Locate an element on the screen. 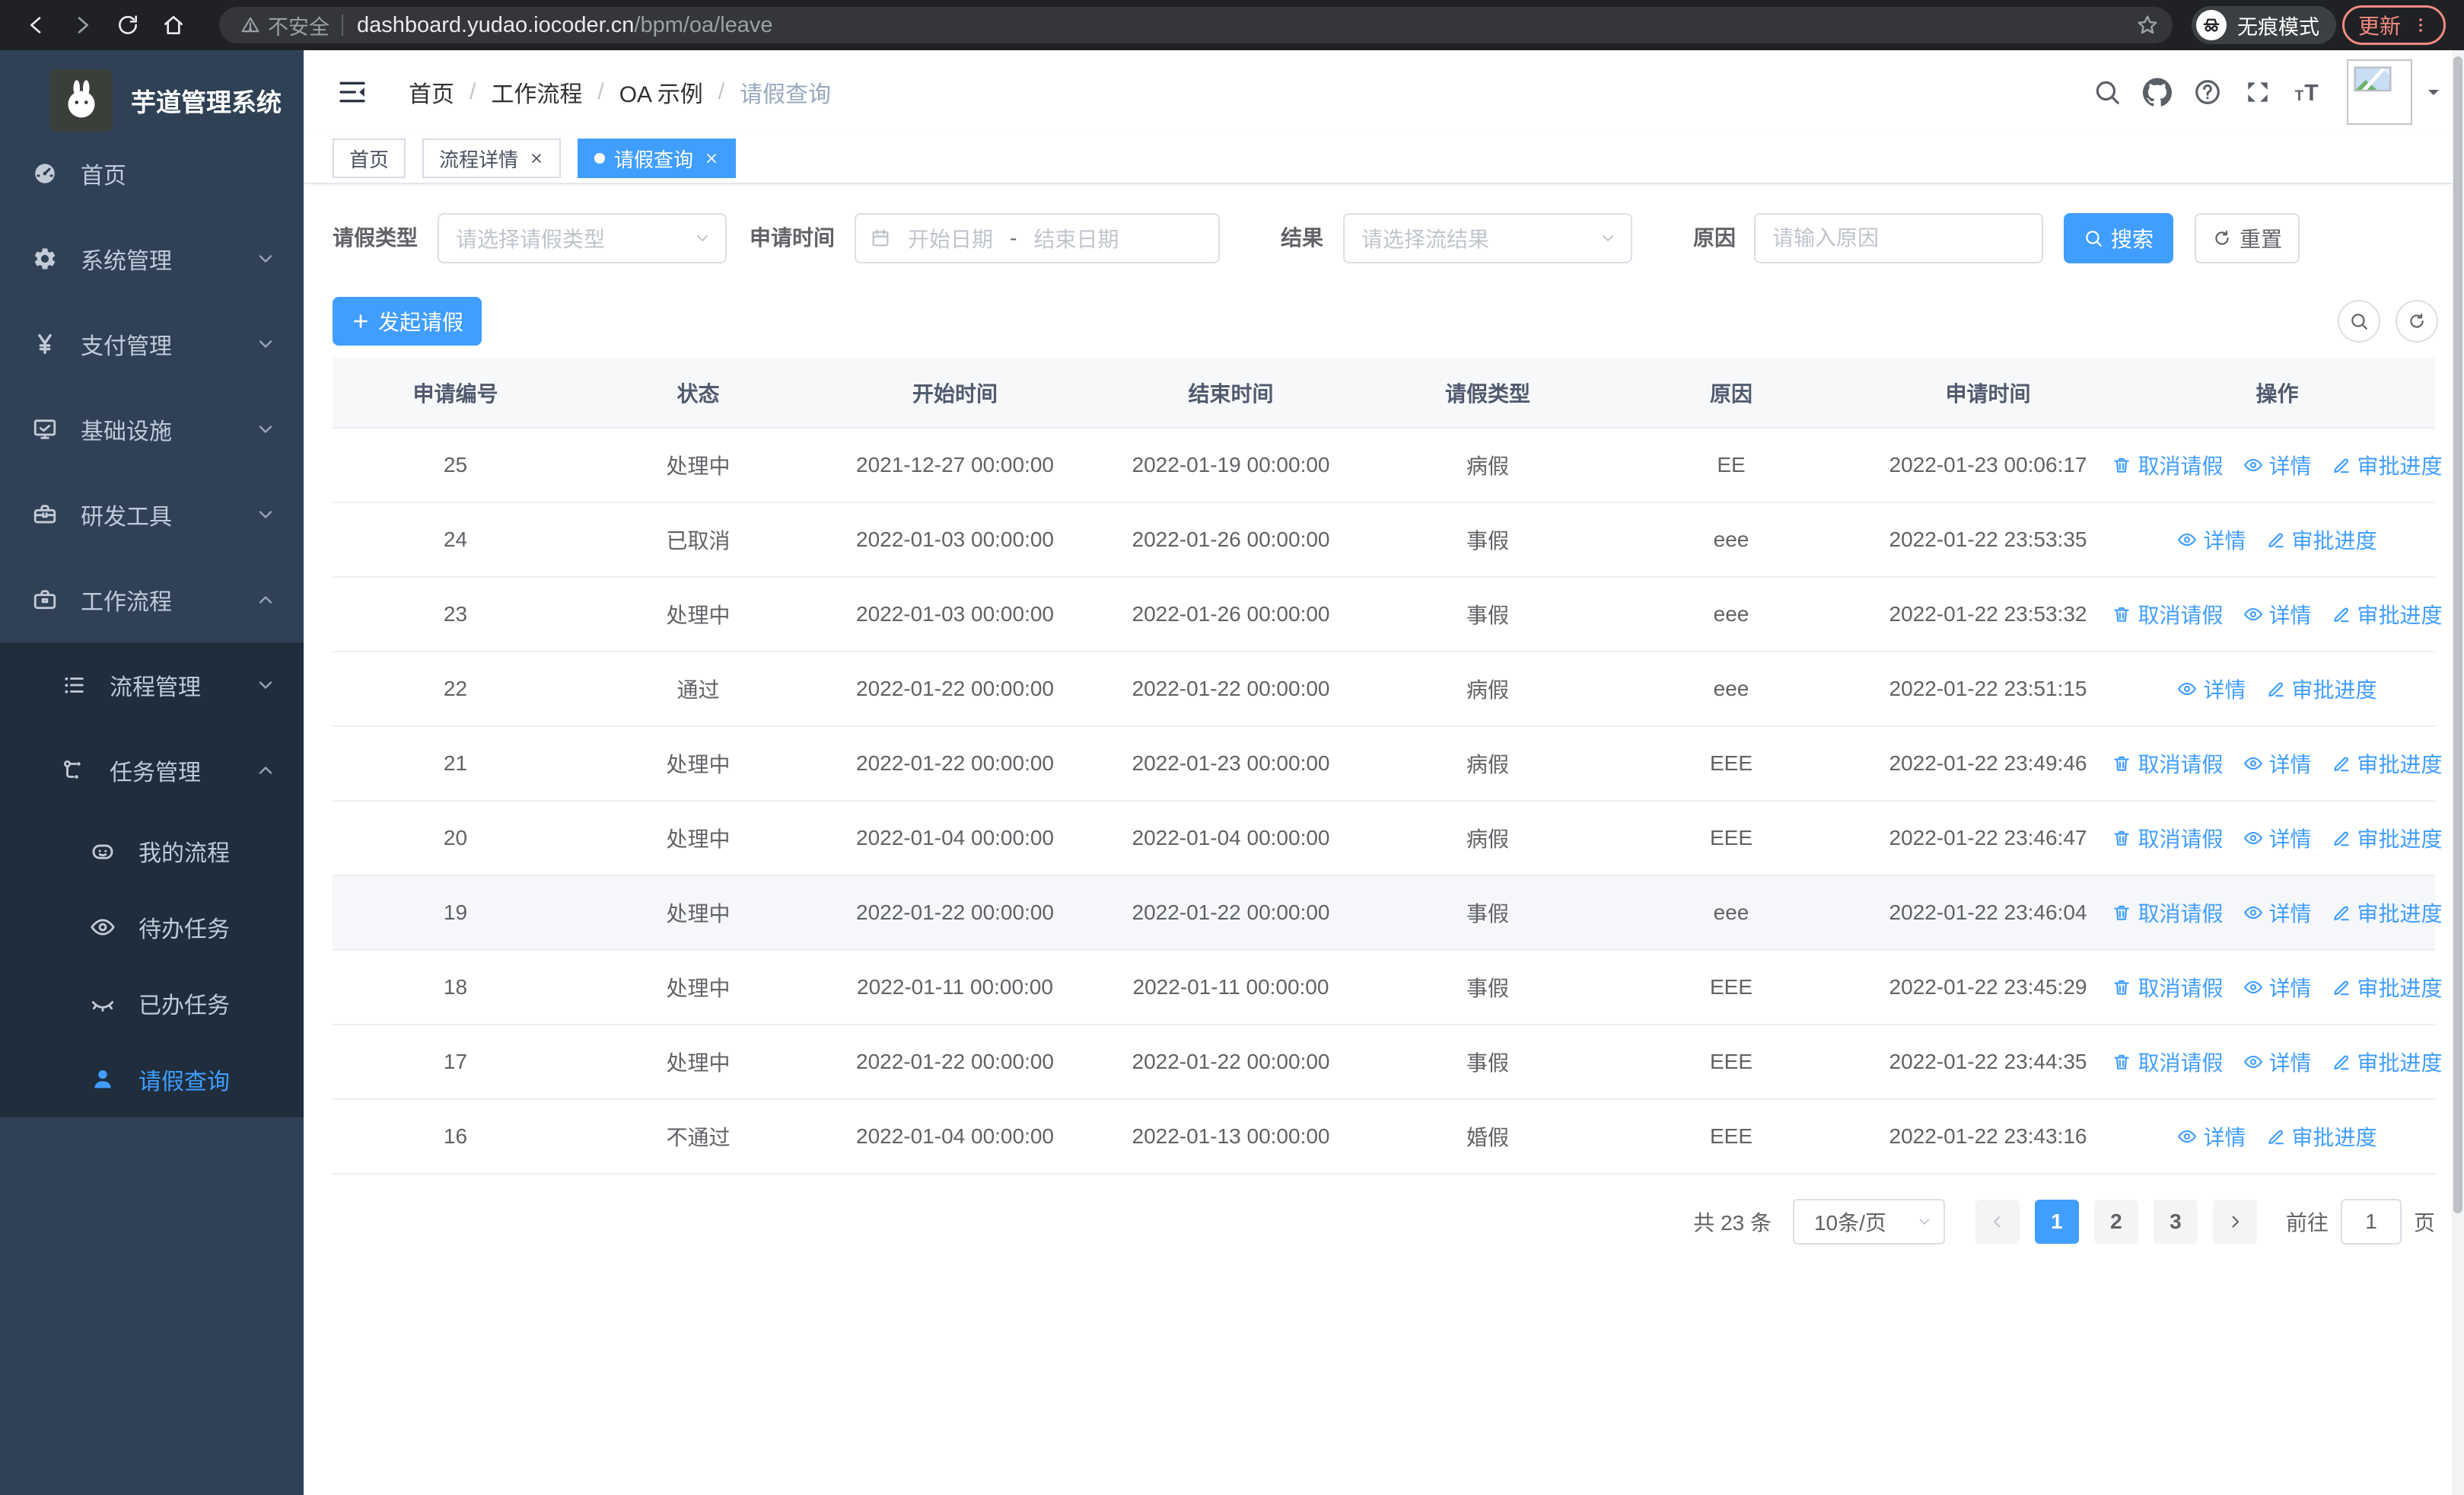 This screenshot has width=2464, height=1495. result-select: 请选择流结果 is located at coordinates (1487, 238).